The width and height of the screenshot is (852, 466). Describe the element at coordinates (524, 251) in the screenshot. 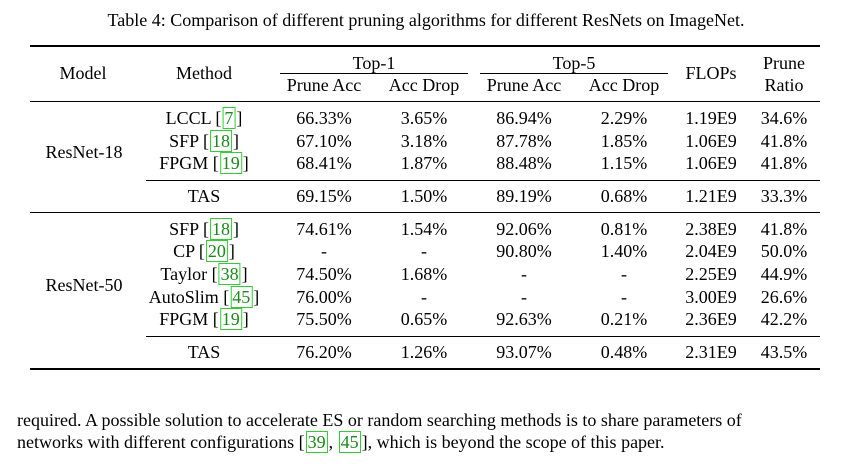

I see `t5-prune-acc: 90.80%` at that location.